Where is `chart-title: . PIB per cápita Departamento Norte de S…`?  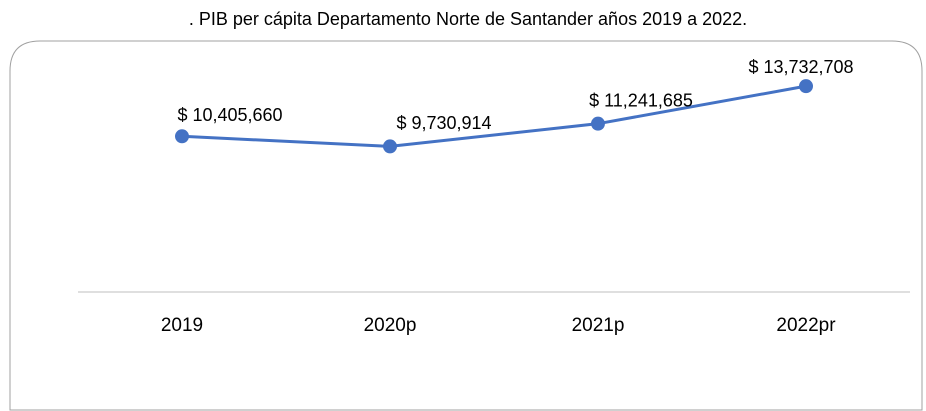
chart-title: . PIB per cápita Departamento Norte de S… is located at coordinates (468, 19).